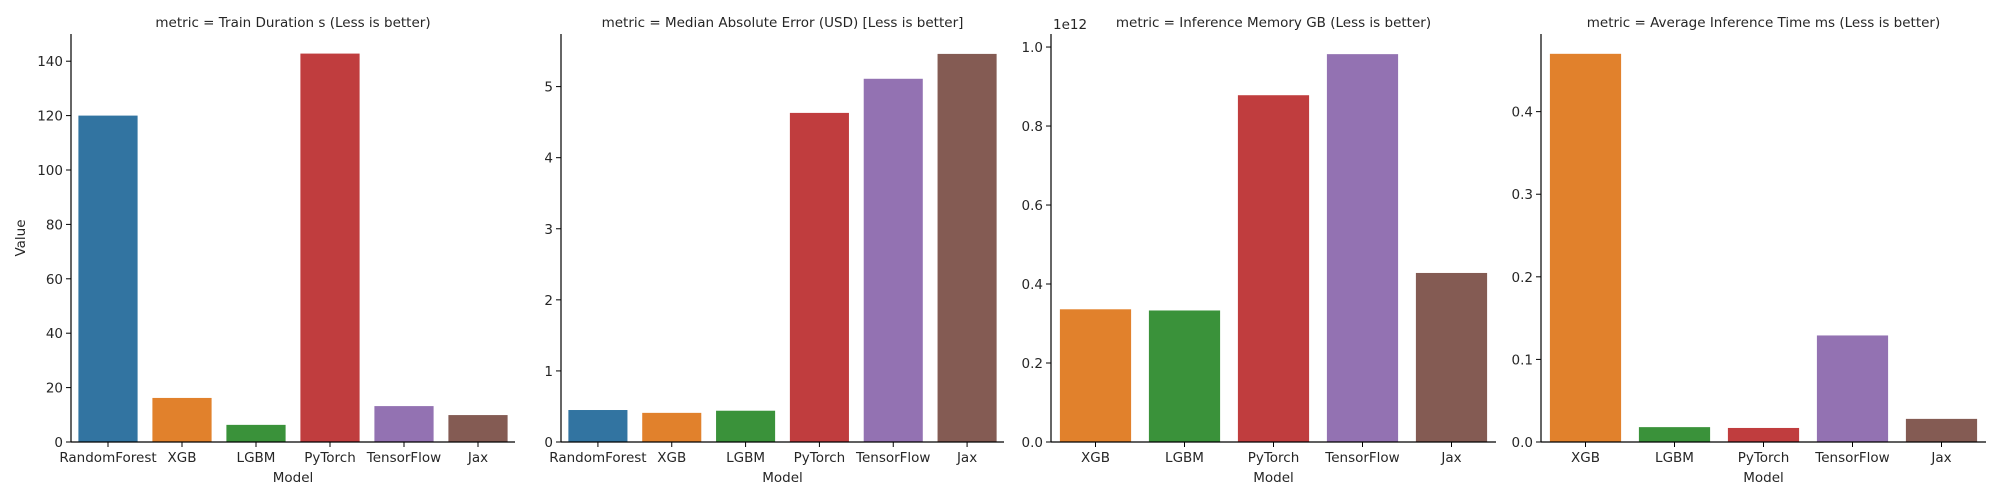 The width and height of the screenshot is (2000, 500). Describe the element at coordinates (50, 62) in the screenshot. I see `y-tick-label: 140` at that location.